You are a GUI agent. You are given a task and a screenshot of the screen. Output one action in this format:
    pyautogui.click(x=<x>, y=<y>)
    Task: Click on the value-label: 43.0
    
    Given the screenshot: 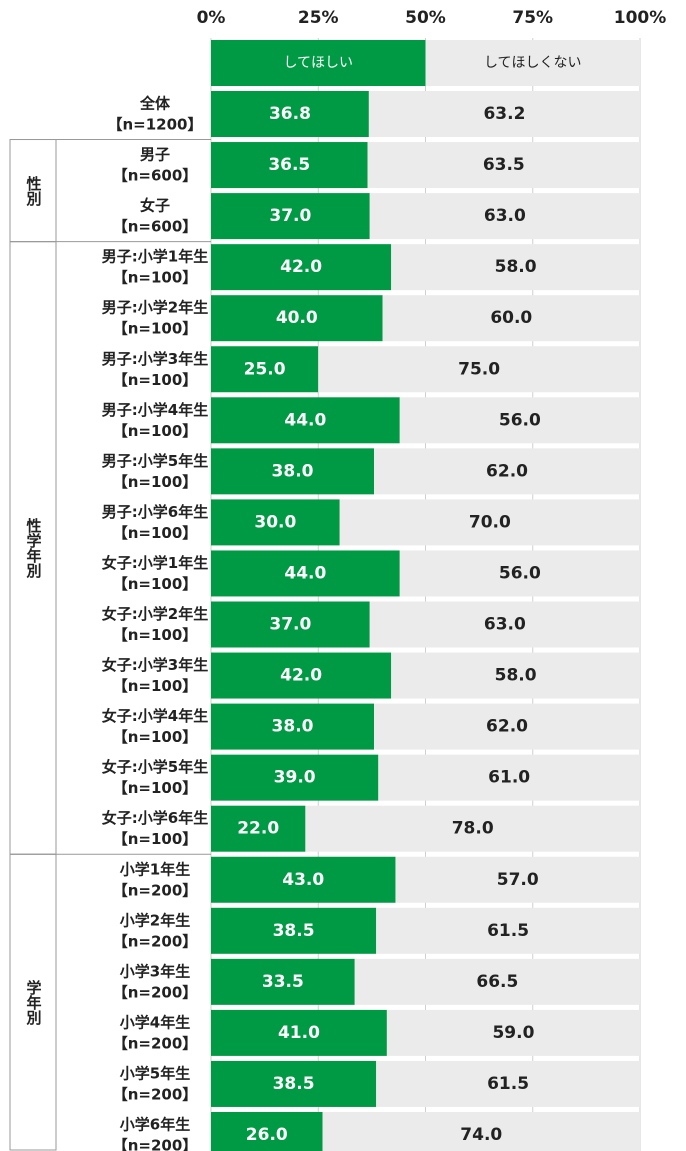 What is the action you would take?
    pyautogui.click(x=303, y=880)
    